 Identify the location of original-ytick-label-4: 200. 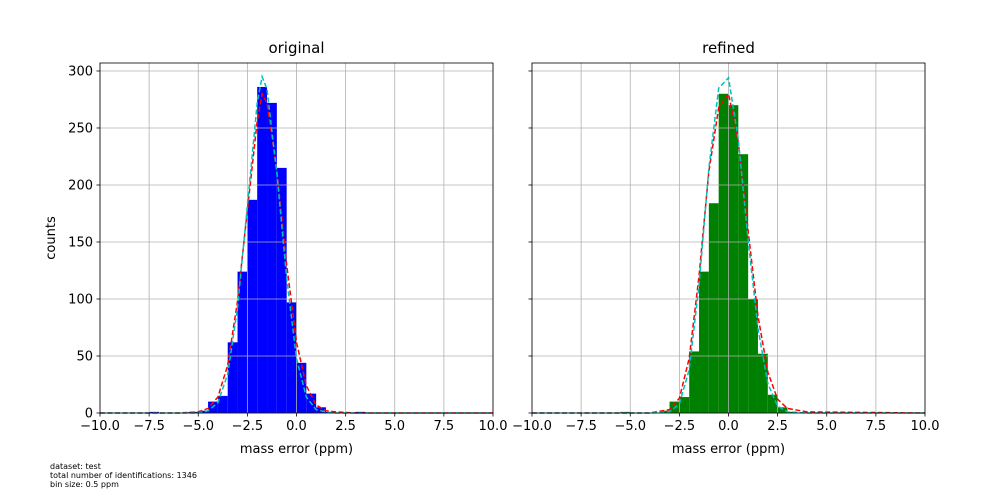
(80, 185).